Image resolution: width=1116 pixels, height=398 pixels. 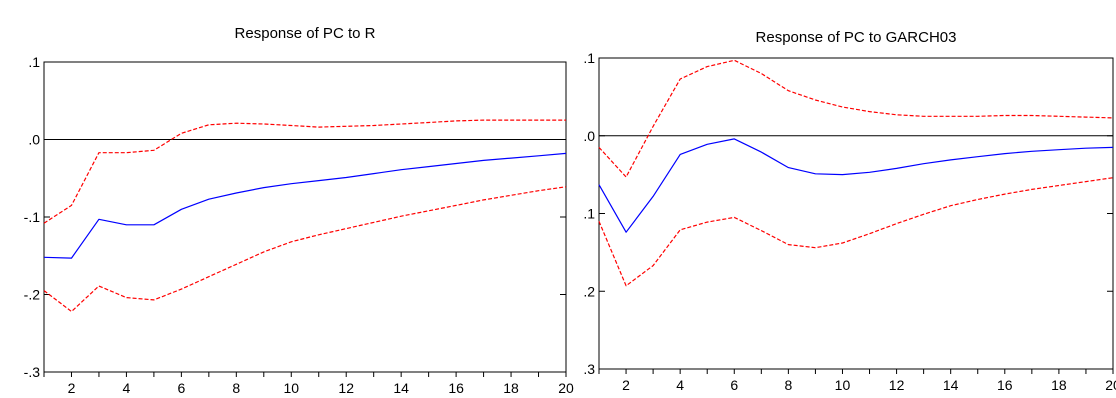 What do you see at coordinates (856, 37) in the screenshot?
I see `chart-title: Response of PC to GARCH03` at bounding box center [856, 37].